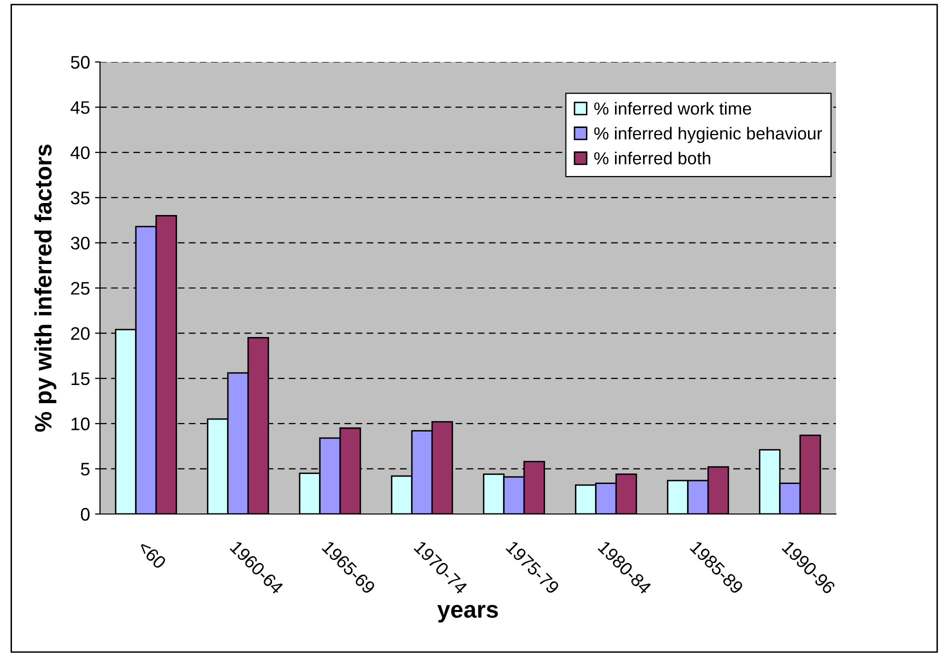 This screenshot has height=654, width=940. I want to click on y-tick-label: 5, so click(85, 469).